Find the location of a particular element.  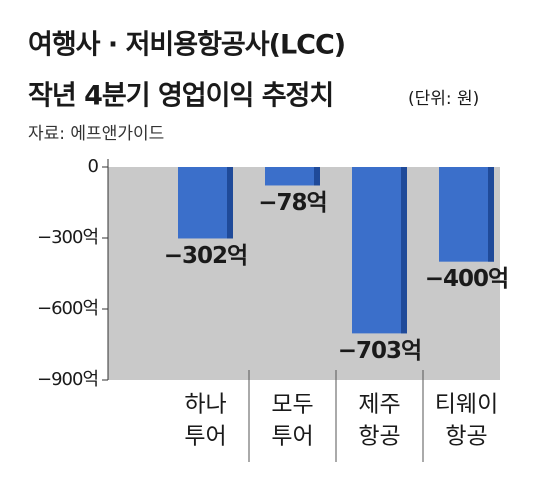

value-label: −302억 is located at coordinates (205, 256).